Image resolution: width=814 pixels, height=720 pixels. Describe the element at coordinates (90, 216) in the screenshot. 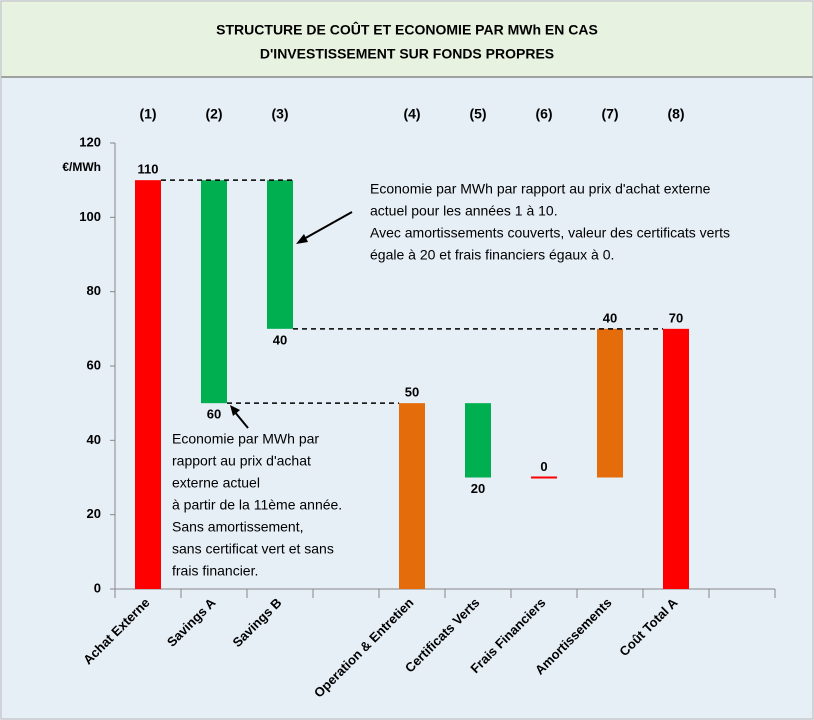

I see `y-tick-label: 100` at that location.